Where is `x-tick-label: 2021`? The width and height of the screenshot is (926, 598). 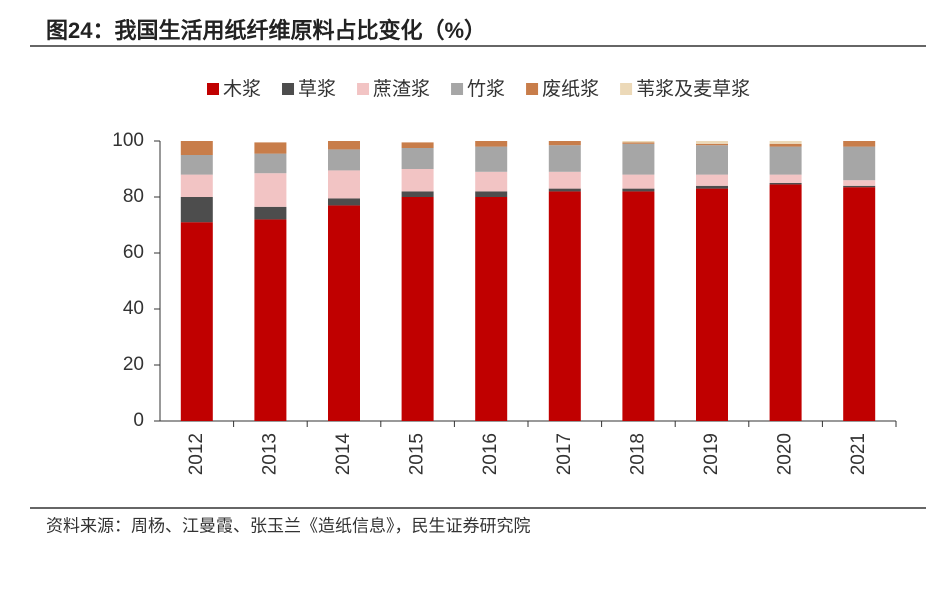
x-tick-label: 2021 is located at coordinates (858, 454).